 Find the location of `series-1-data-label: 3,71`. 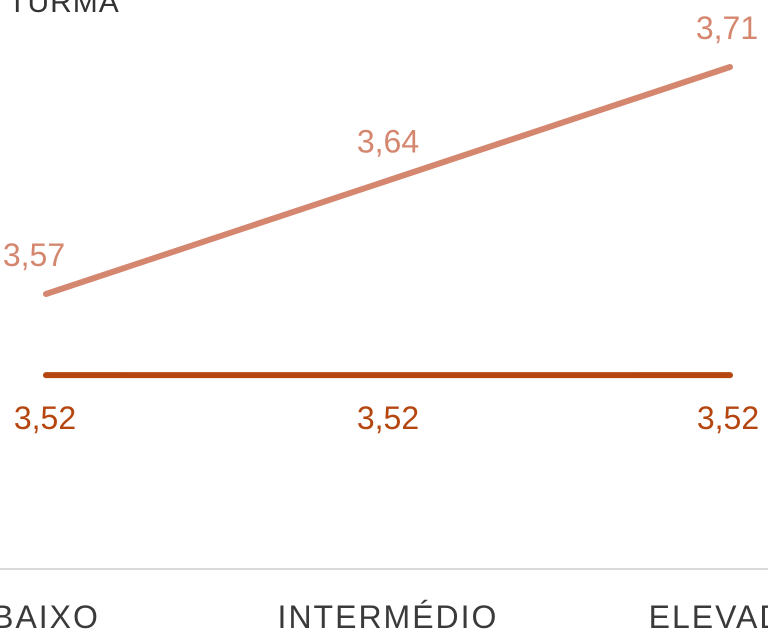

series-1-data-label: 3,71 is located at coordinates (727, 28).